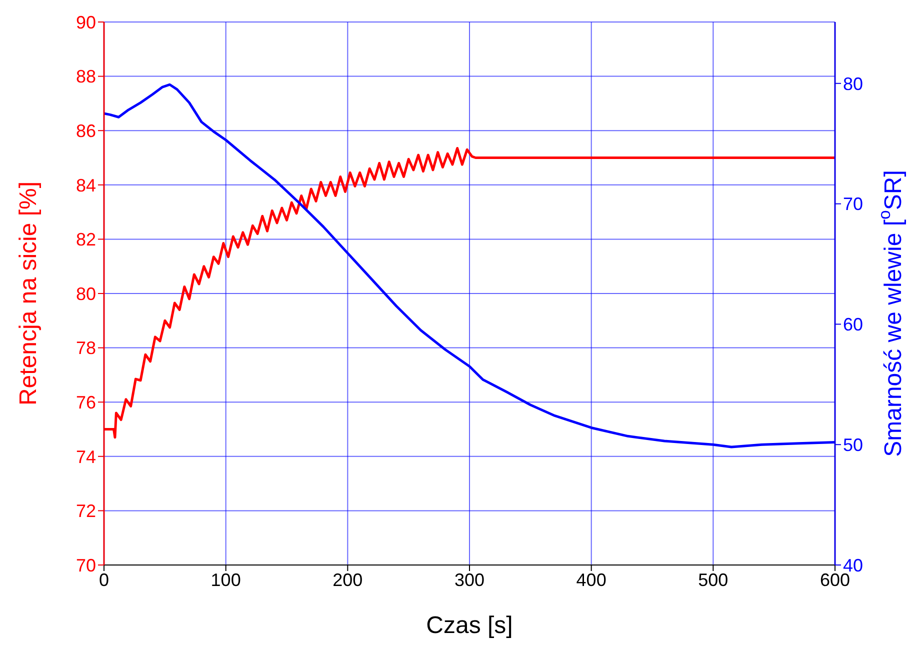 The image size is (916, 648). What do you see at coordinates (86, 185) in the screenshot?
I see `y-tick-label: 84` at bounding box center [86, 185].